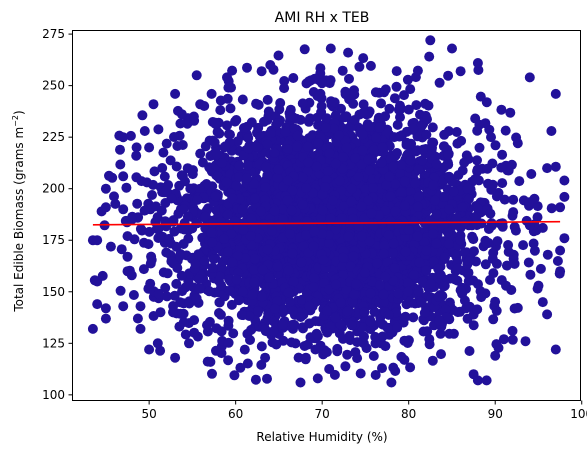 This screenshot has width=587, height=453. Describe the element at coordinates (322, 18) in the screenshot. I see `chart-title: AMI RH x TEB` at that location.